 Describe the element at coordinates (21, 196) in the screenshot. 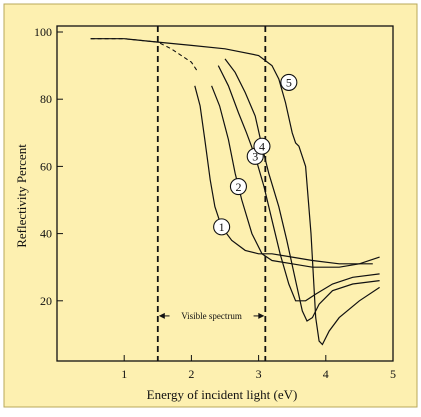

I see `y-axis-title: Reflectivity Percent` at that location.